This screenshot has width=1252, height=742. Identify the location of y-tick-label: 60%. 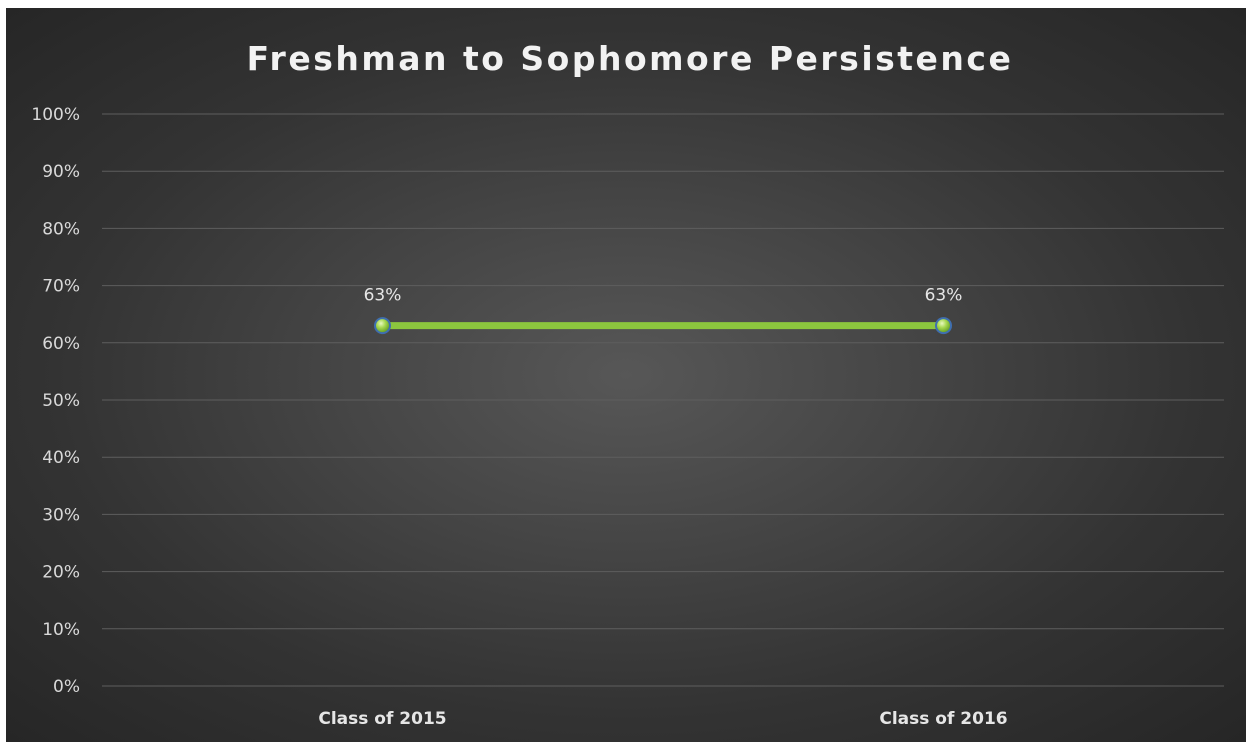
(61, 344).